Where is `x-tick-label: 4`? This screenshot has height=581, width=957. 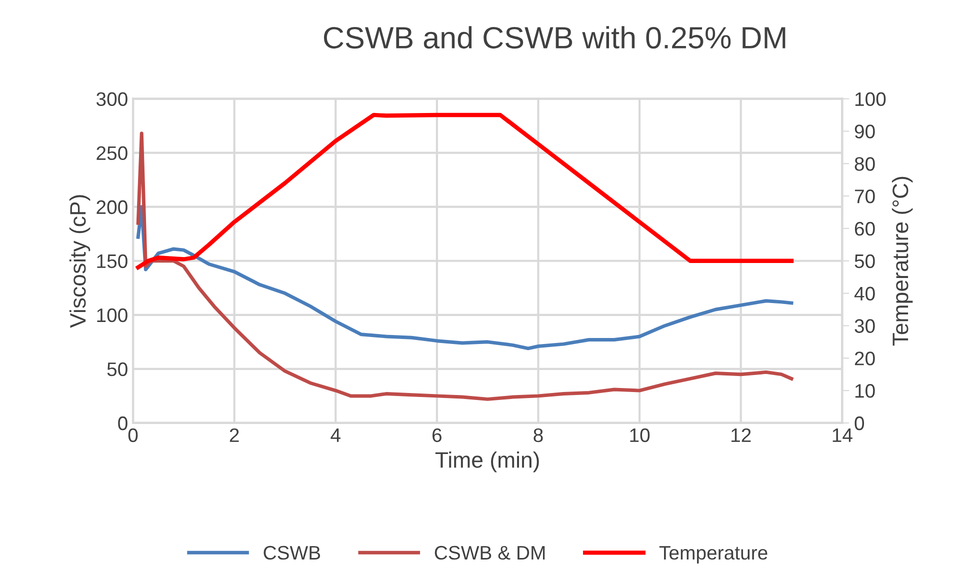
x-tick-label: 4 is located at coordinates (335, 435).